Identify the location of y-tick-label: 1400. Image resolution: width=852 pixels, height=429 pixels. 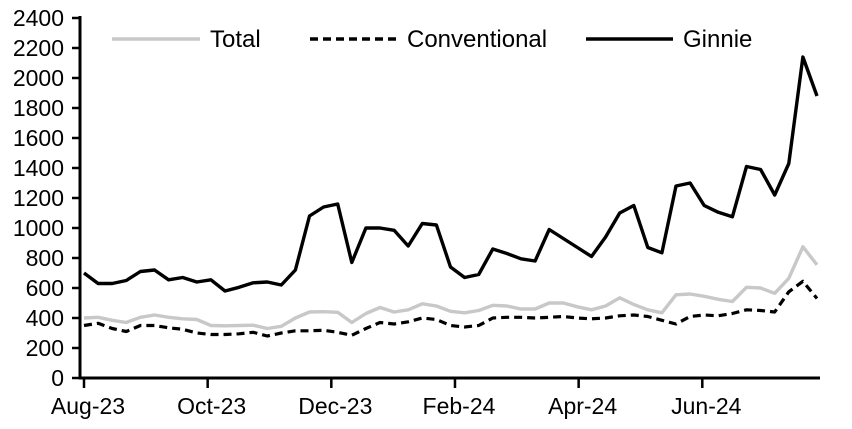
(38, 168).